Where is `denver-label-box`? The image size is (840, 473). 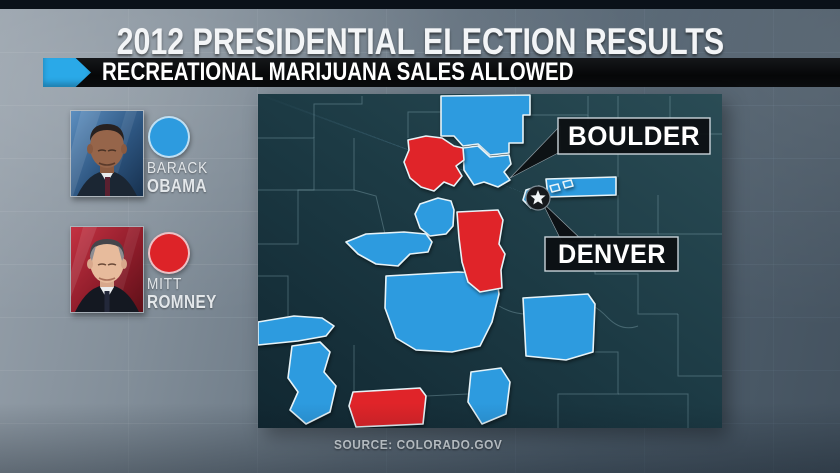
denver-label-box is located at coordinates (611, 254).